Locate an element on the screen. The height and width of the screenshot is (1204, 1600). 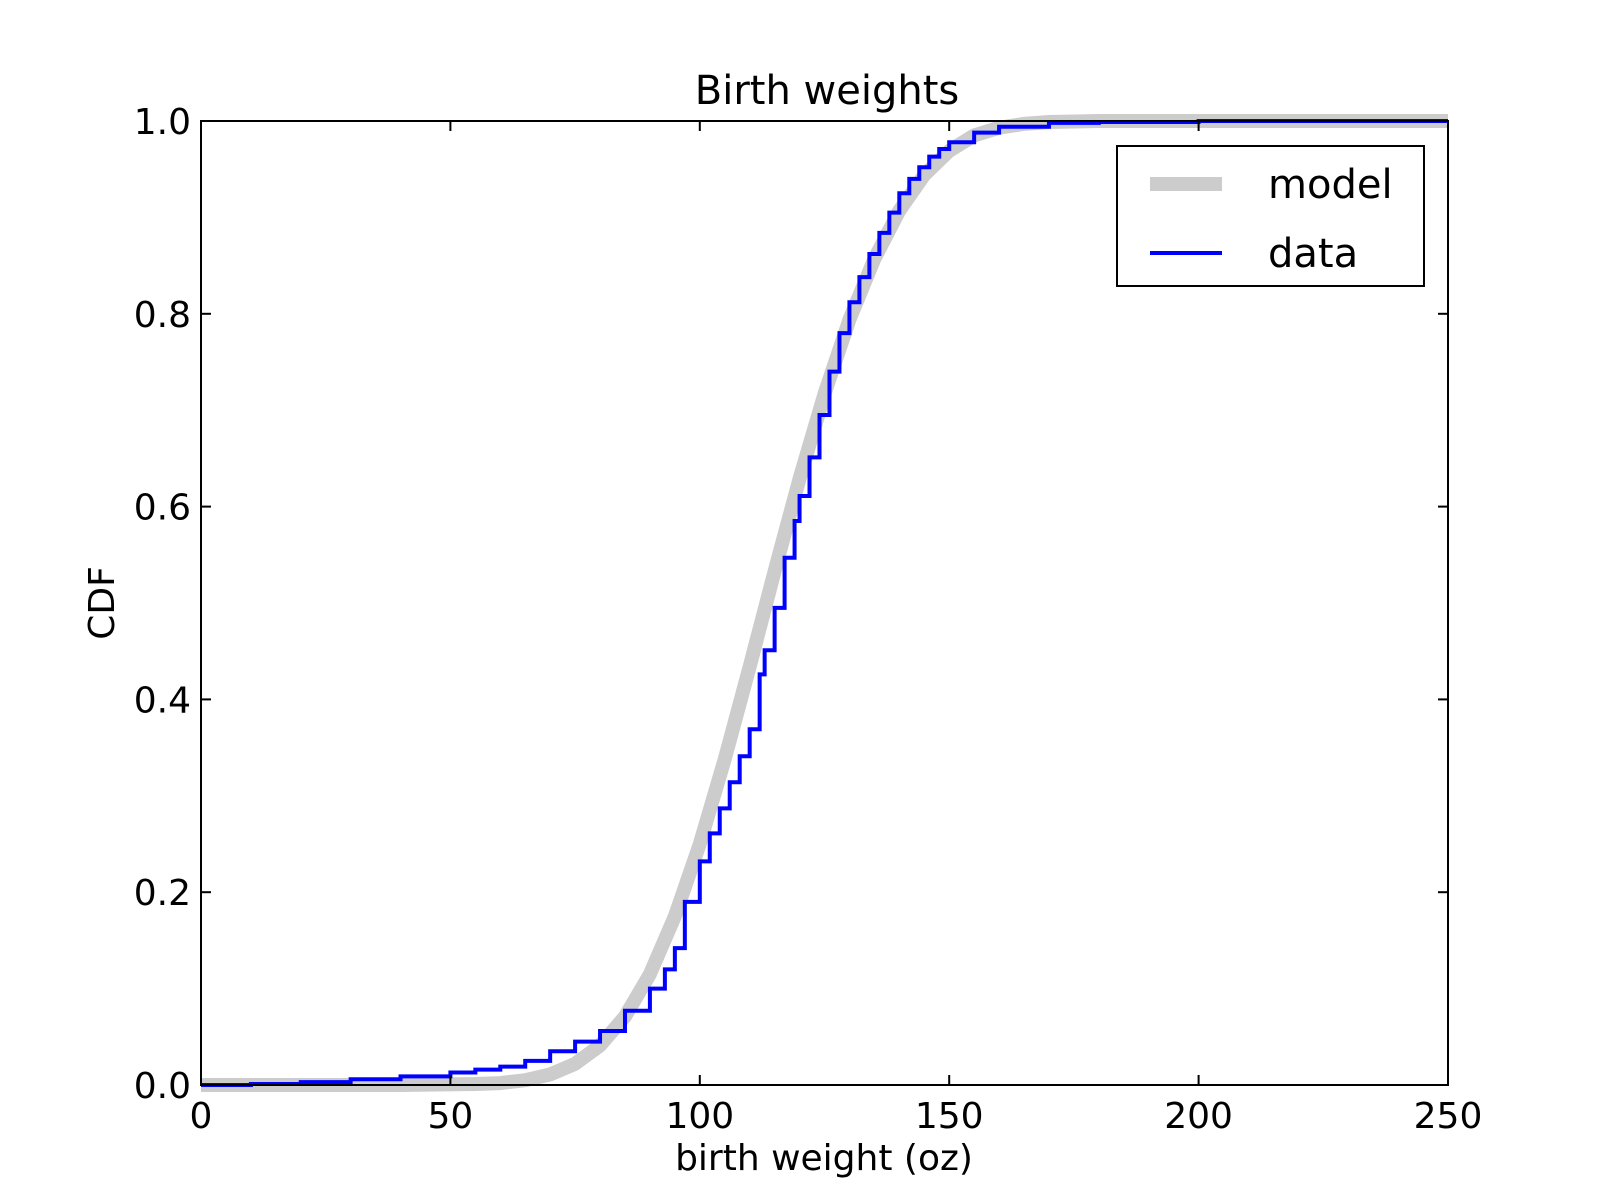
x-tick-label: 150 is located at coordinates (949, 1116).